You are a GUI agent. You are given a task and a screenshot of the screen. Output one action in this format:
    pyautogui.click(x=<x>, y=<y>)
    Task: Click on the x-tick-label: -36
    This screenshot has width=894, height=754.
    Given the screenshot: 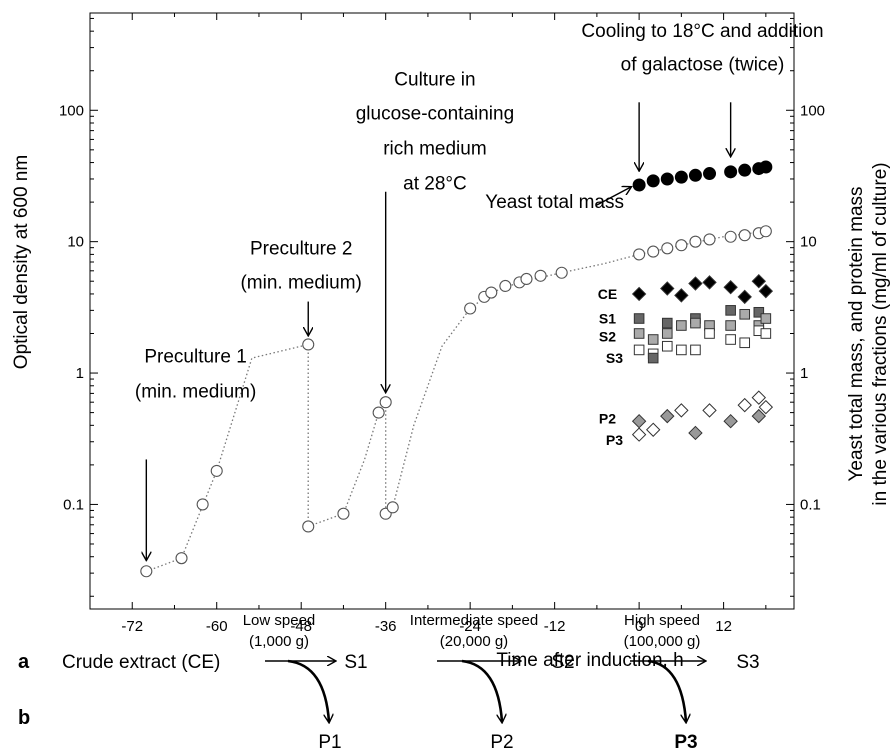 What is the action you would take?
    pyautogui.click(x=386, y=626)
    